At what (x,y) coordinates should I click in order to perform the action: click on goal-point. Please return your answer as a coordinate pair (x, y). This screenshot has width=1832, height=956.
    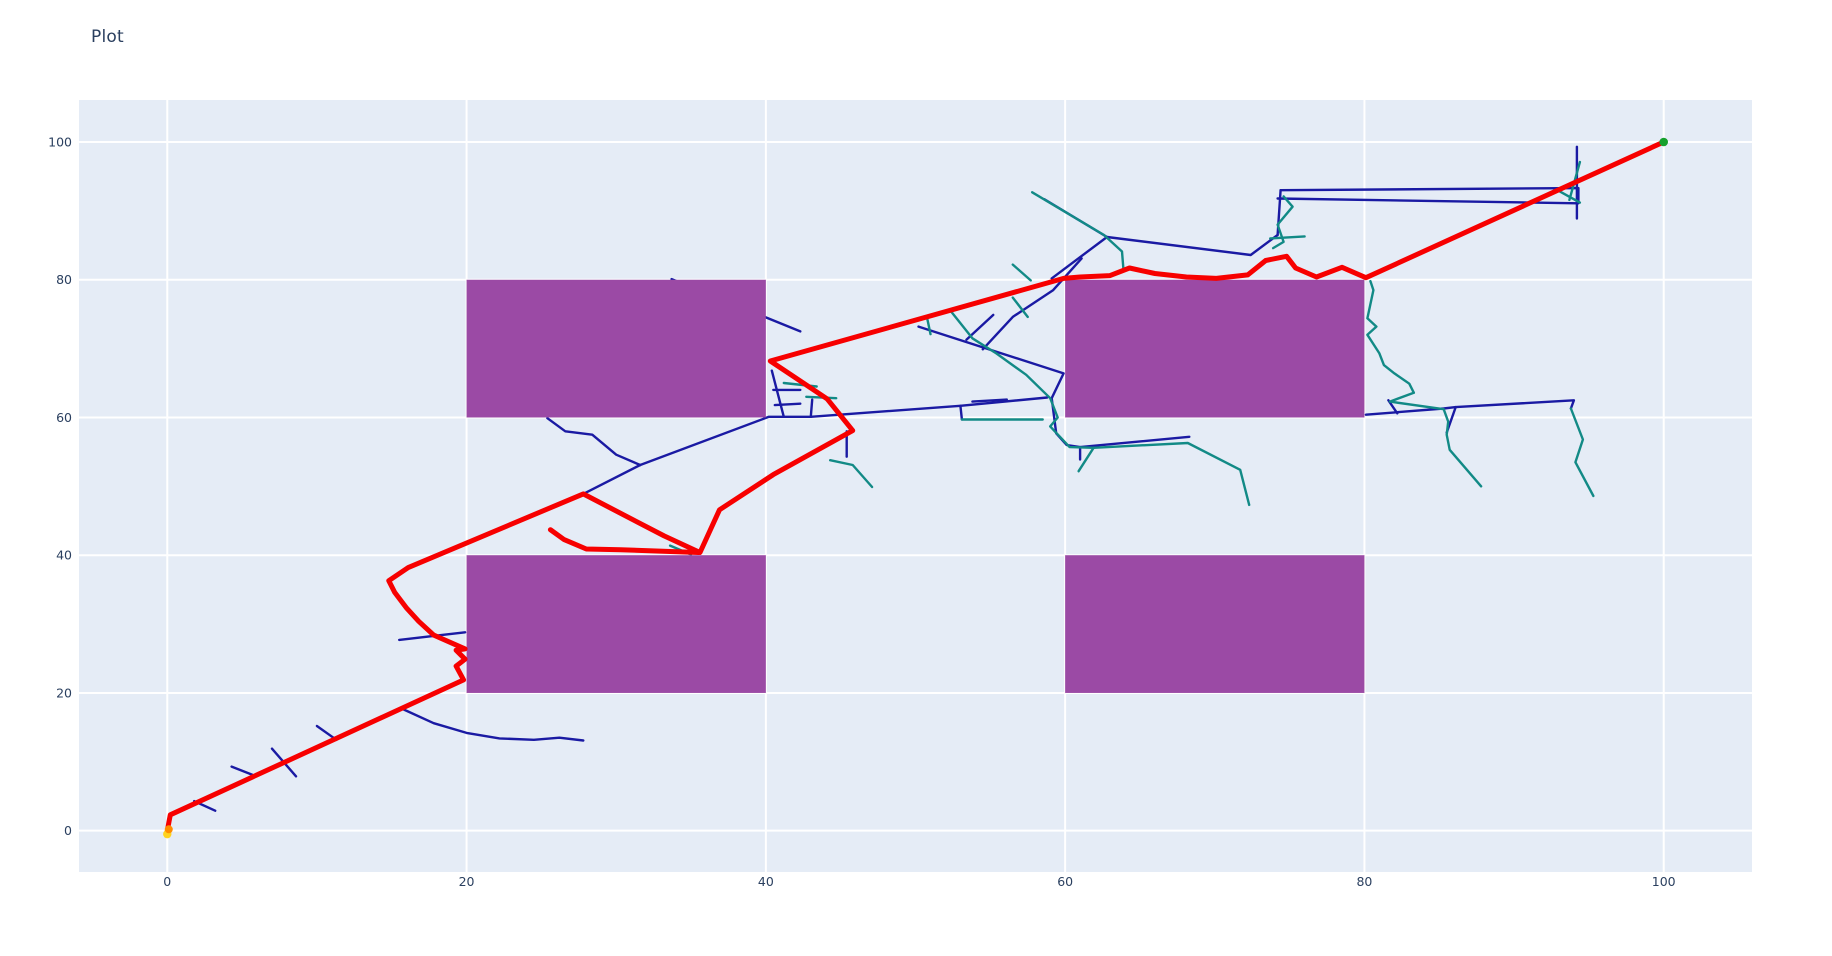
    Looking at the image, I should click on (1664, 142).